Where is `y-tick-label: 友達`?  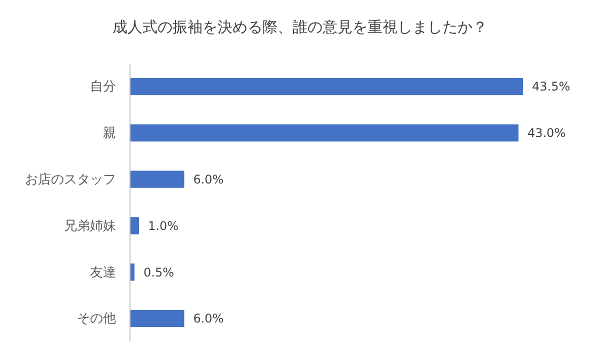
y-tick-label: 友達 is located at coordinates (103, 272).